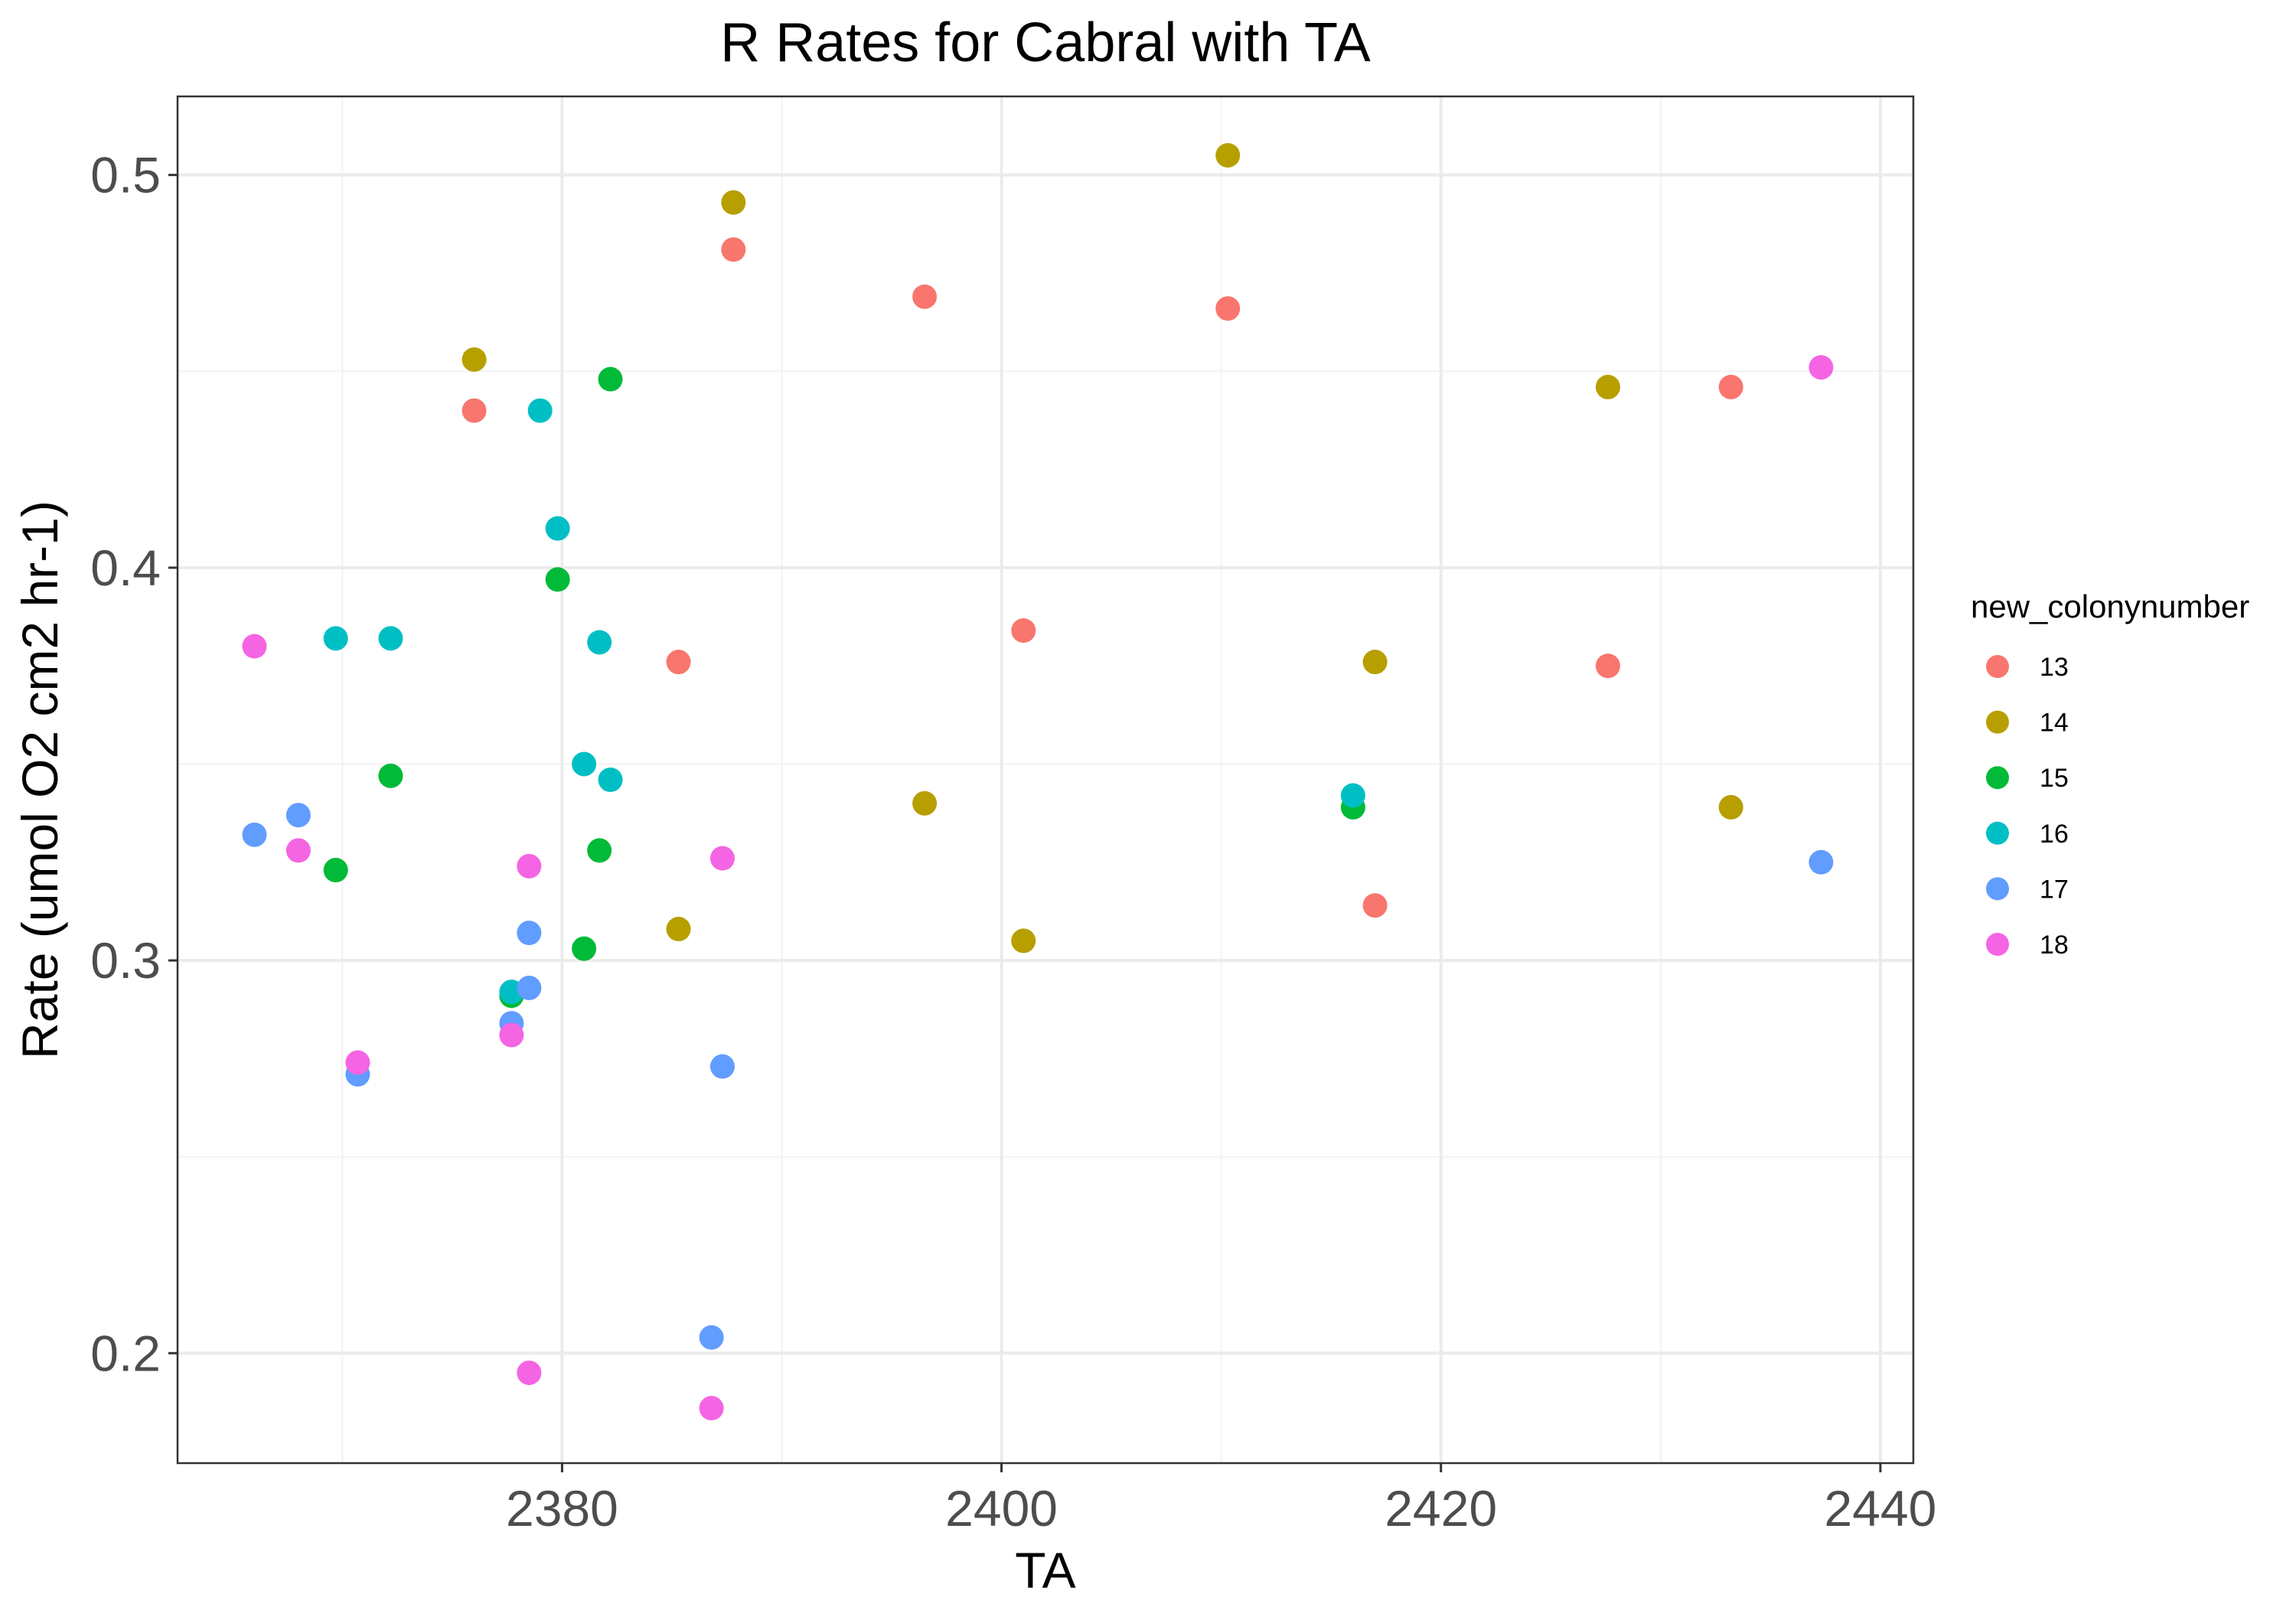  What do you see at coordinates (1045, 1571) in the screenshot?
I see `x-axis-title: TA` at bounding box center [1045, 1571].